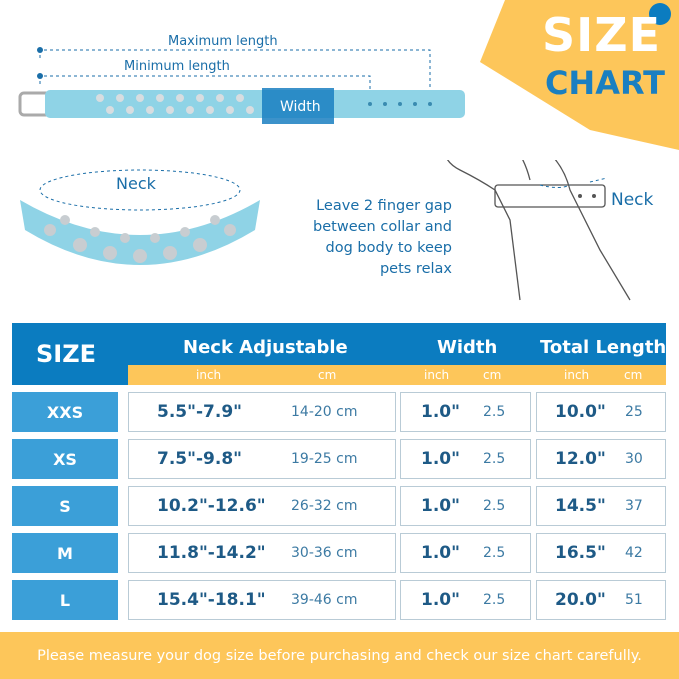 The width and height of the screenshot is (679, 679). Describe the element at coordinates (604, 83) in the screenshot. I see `chart-title: CHART` at that location.